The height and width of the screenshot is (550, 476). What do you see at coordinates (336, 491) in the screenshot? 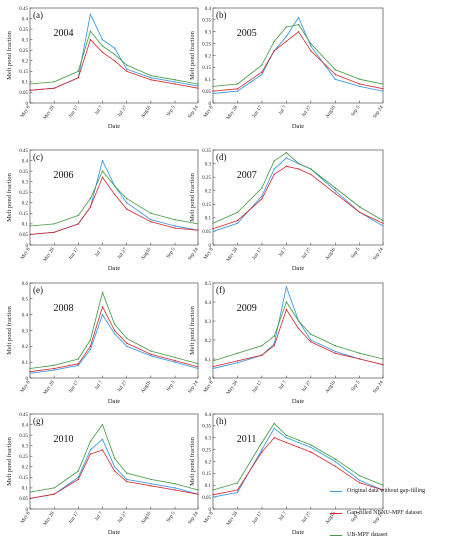
I see `legend-swatch-original` at bounding box center [336, 491].